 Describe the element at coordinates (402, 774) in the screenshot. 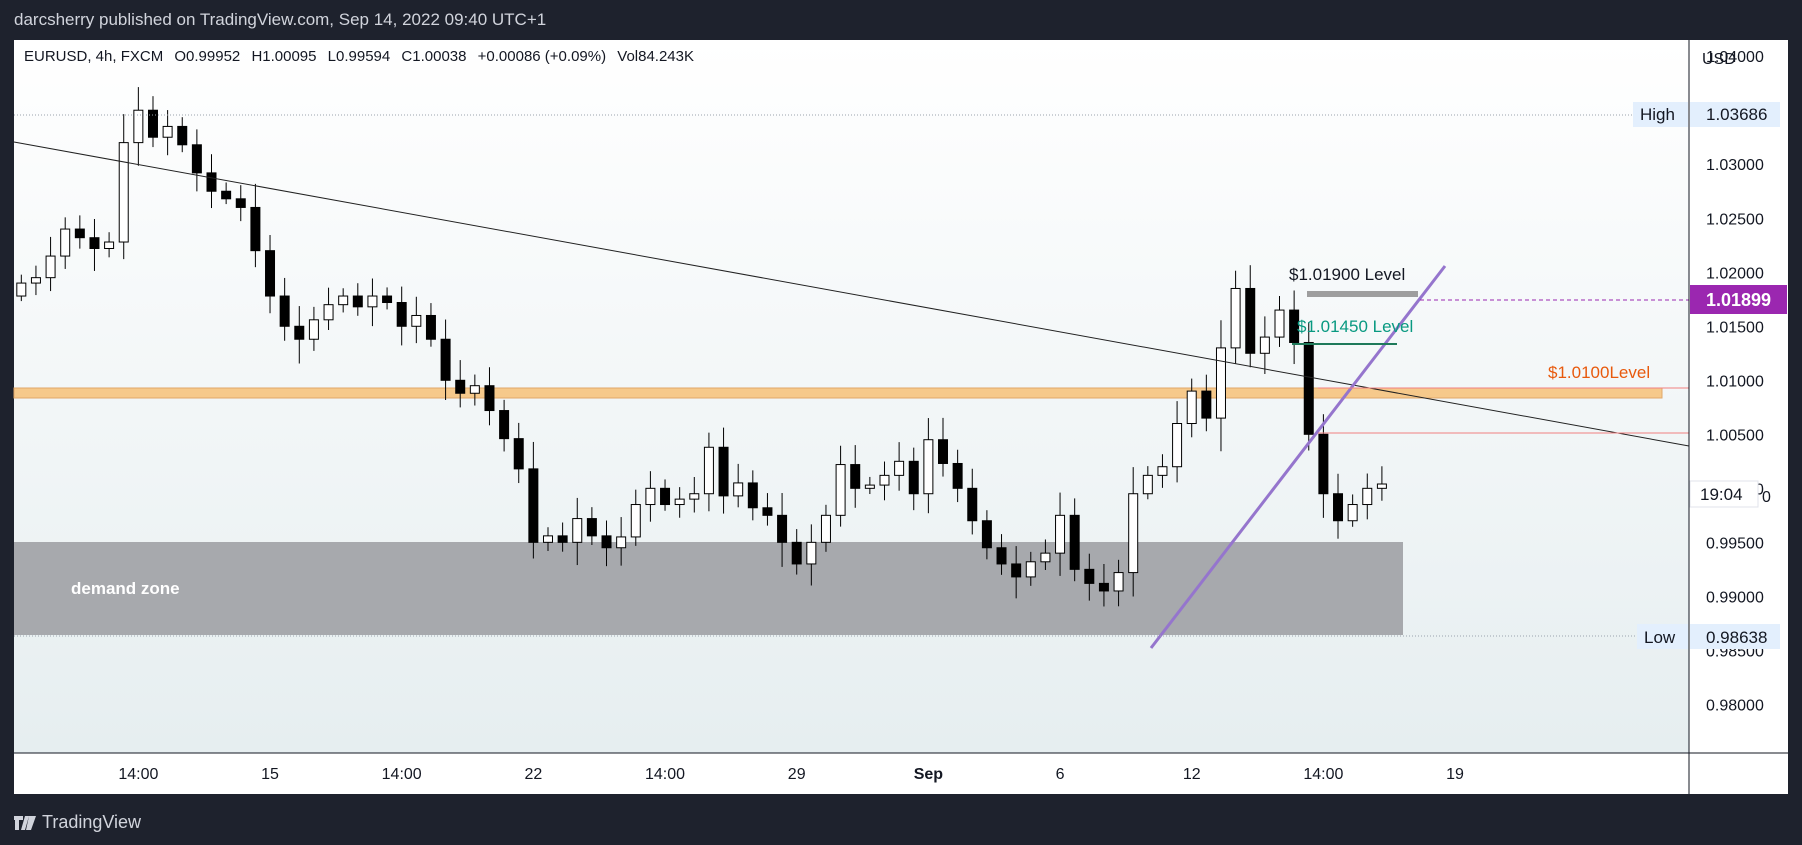

I see `x-tick-label-2: 14:00` at that location.